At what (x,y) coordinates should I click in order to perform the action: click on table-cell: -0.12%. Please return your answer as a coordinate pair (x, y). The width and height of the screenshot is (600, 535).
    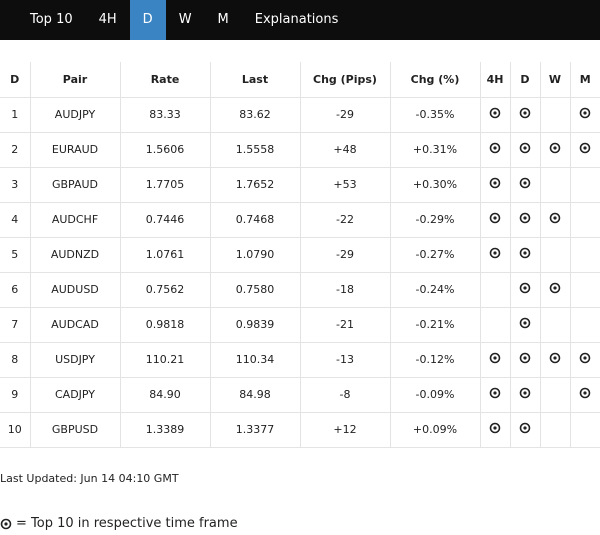
    Looking at the image, I should click on (435, 359).